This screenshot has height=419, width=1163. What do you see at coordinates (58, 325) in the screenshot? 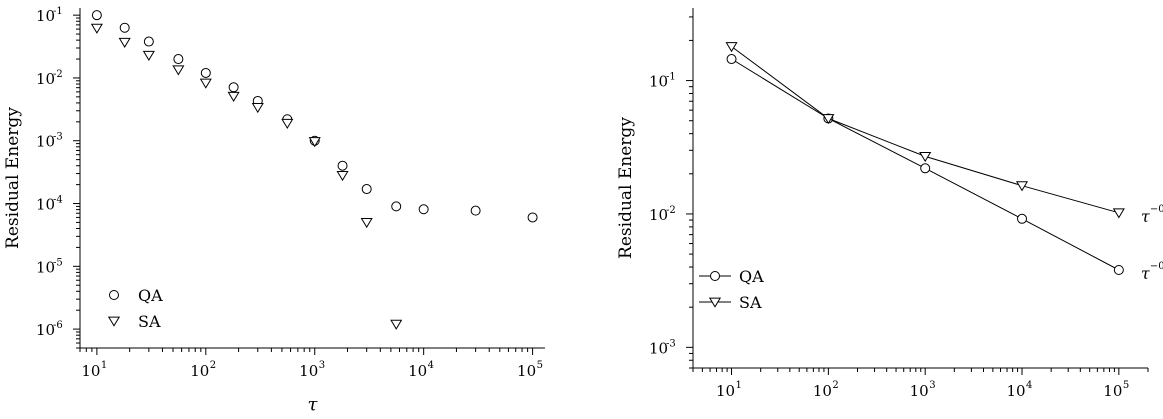
I see `y-tick-exp: -6` at bounding box center [58, 325].